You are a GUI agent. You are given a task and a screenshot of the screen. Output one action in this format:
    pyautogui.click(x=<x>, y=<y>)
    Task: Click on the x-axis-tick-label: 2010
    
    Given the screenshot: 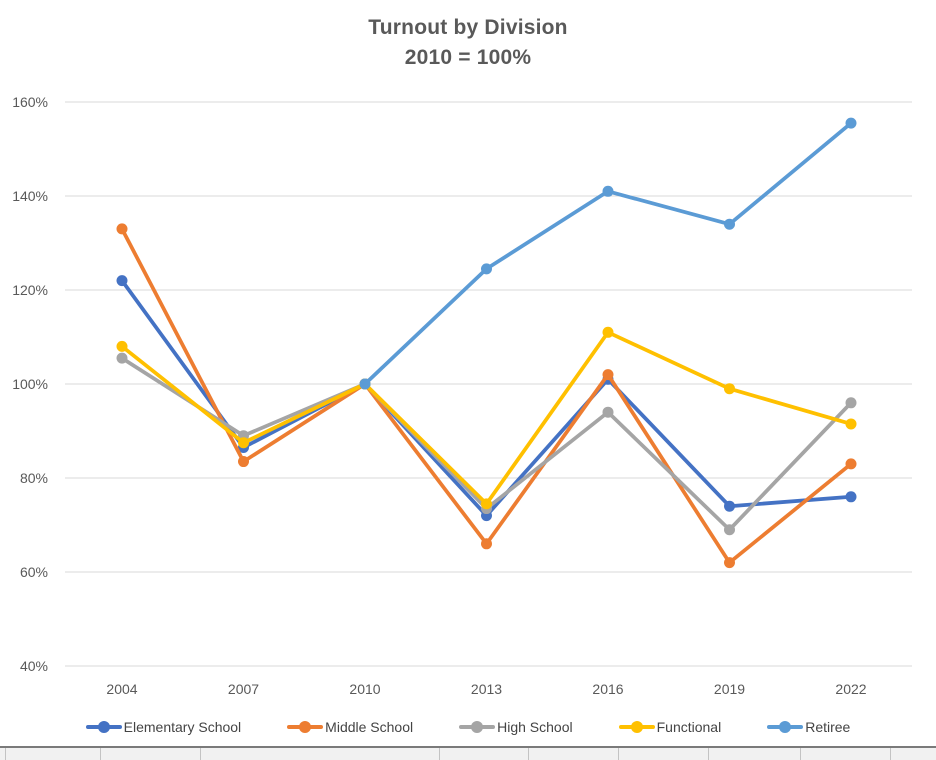 What is the action you would take?
    pyautogui.click(x=364, y=689)
    